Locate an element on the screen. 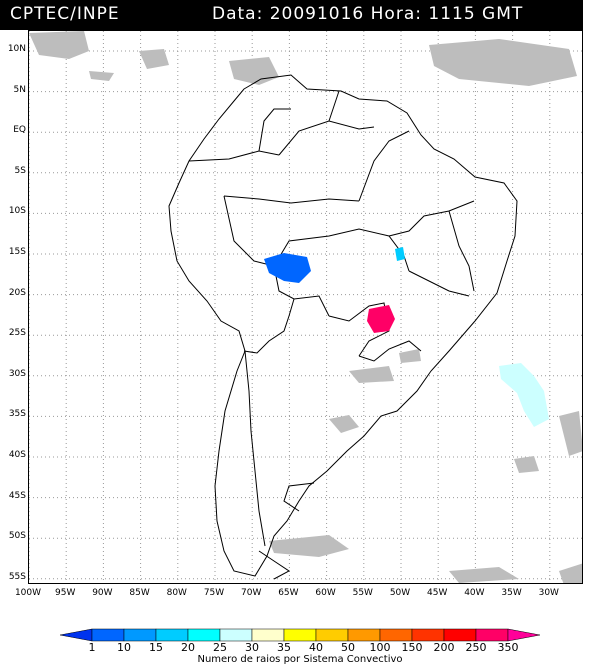 Image resolution: width=600 pixels, height=670 pixels. latitude-label: 10N is located at coordinates (16, 49).